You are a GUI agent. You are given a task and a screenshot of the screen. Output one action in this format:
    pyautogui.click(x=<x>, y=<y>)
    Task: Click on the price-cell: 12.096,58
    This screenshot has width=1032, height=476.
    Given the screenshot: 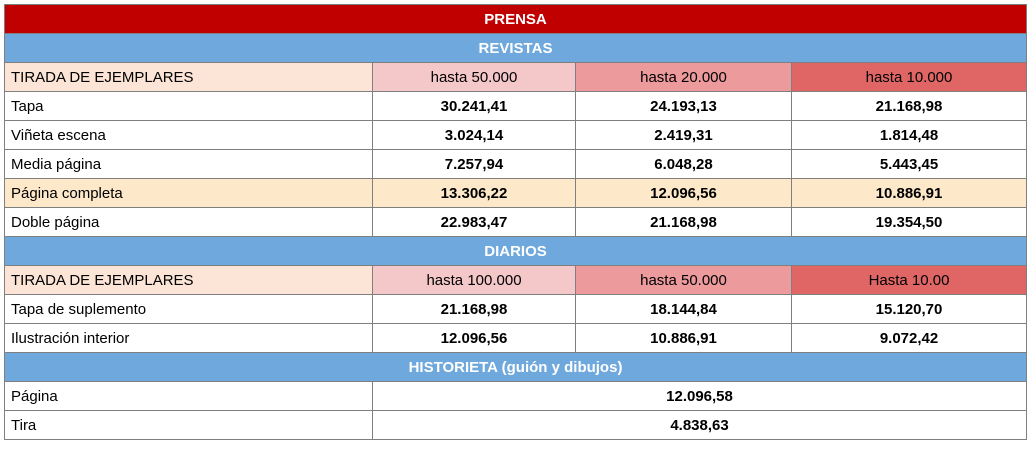 What is the action you would take?
    pyautogui.click(x=699, y=396)
    